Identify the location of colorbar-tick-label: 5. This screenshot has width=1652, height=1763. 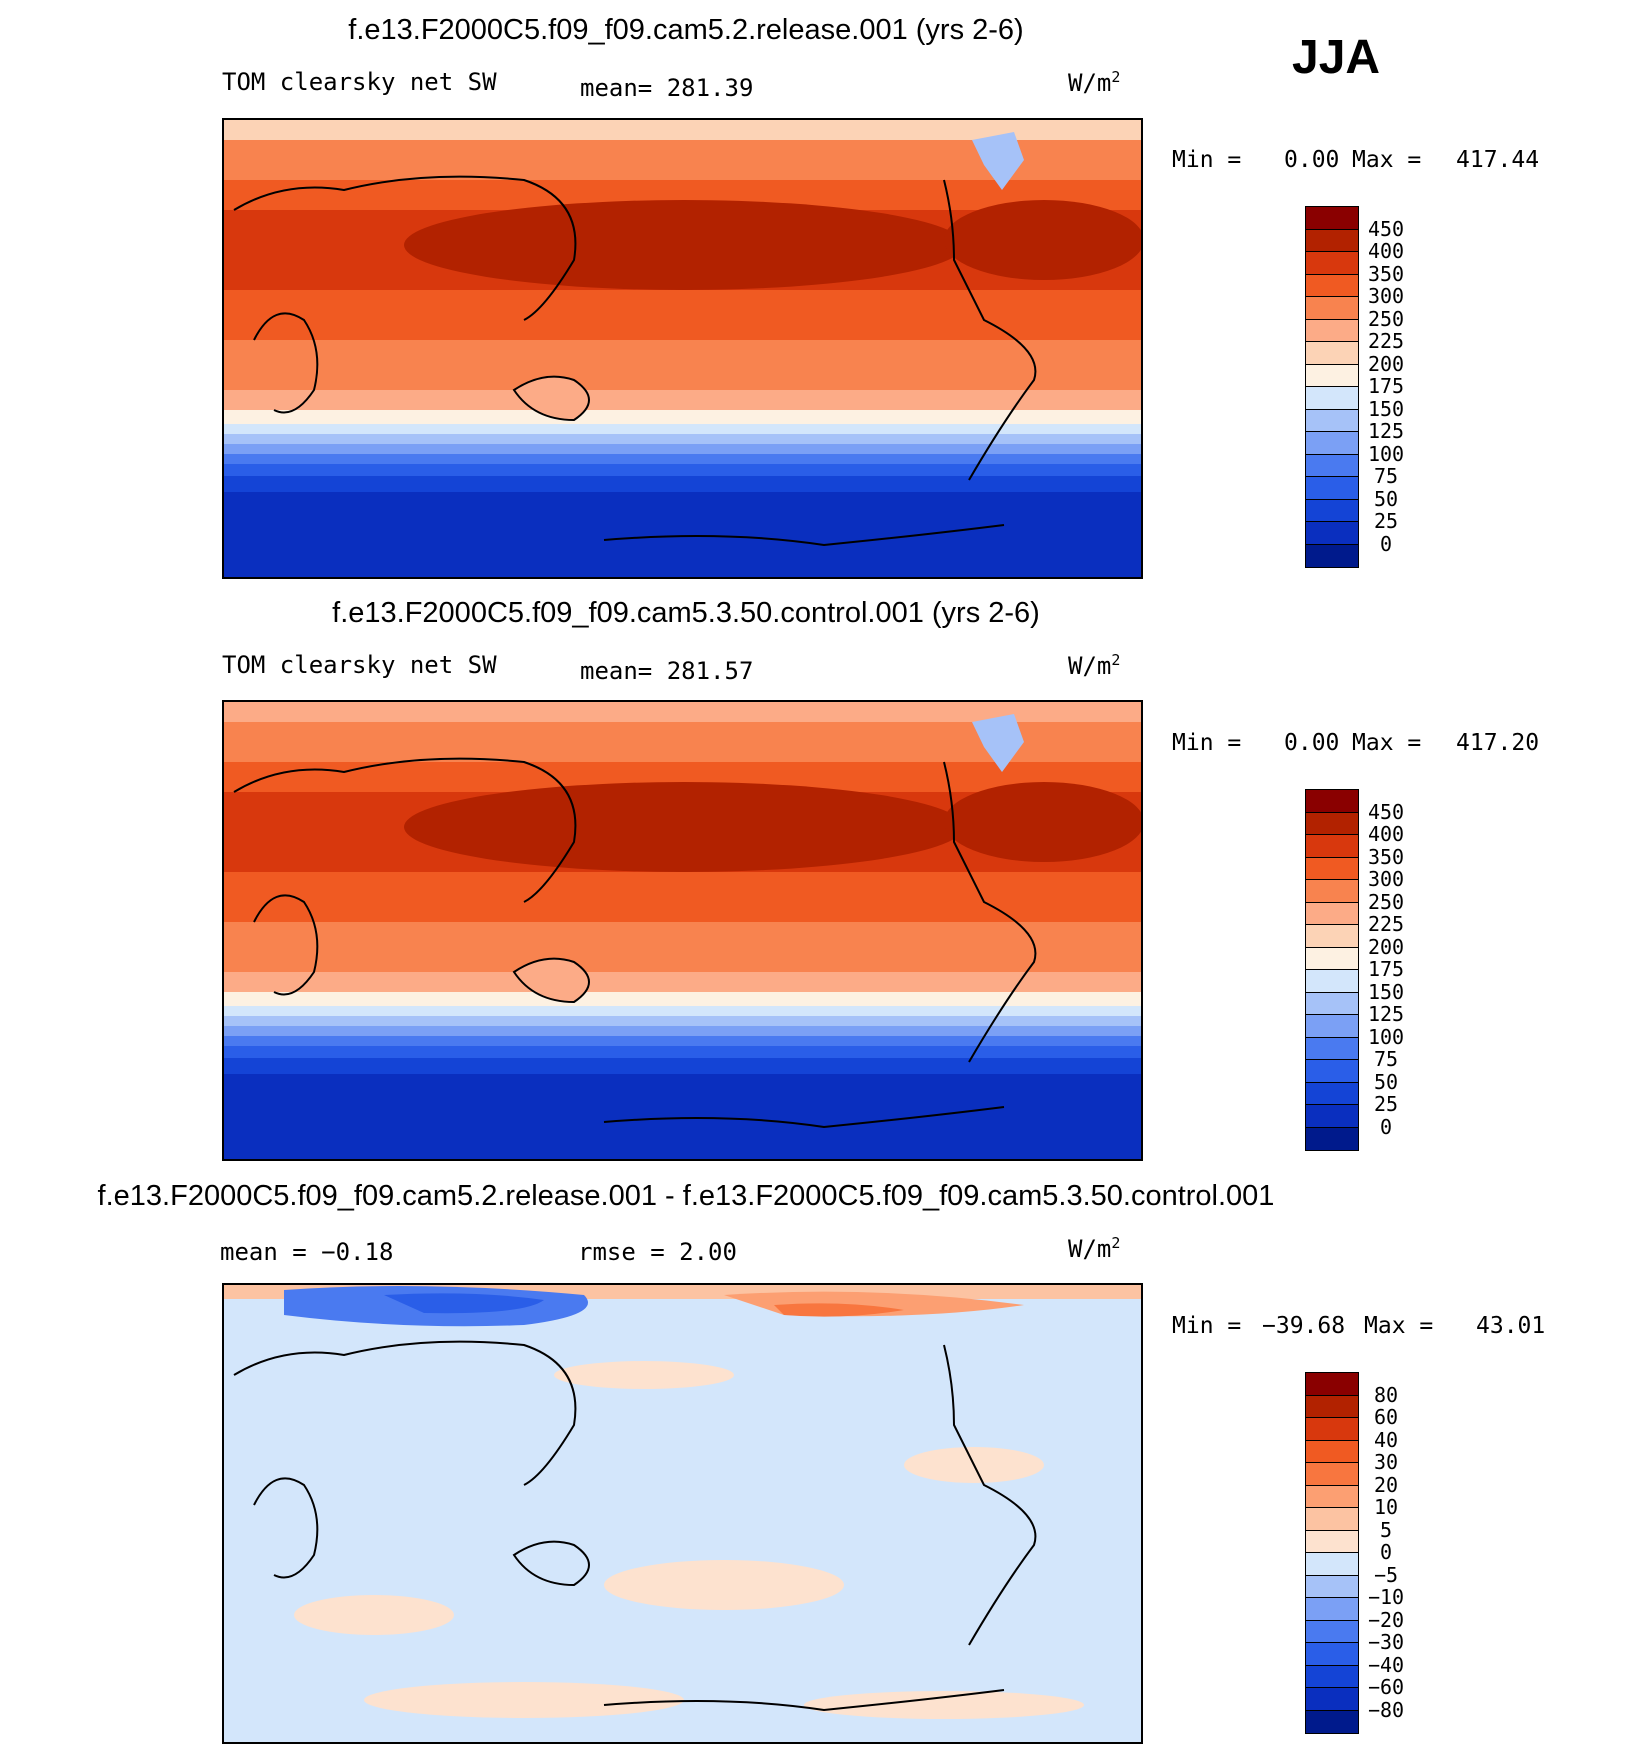
(1386, 1529).